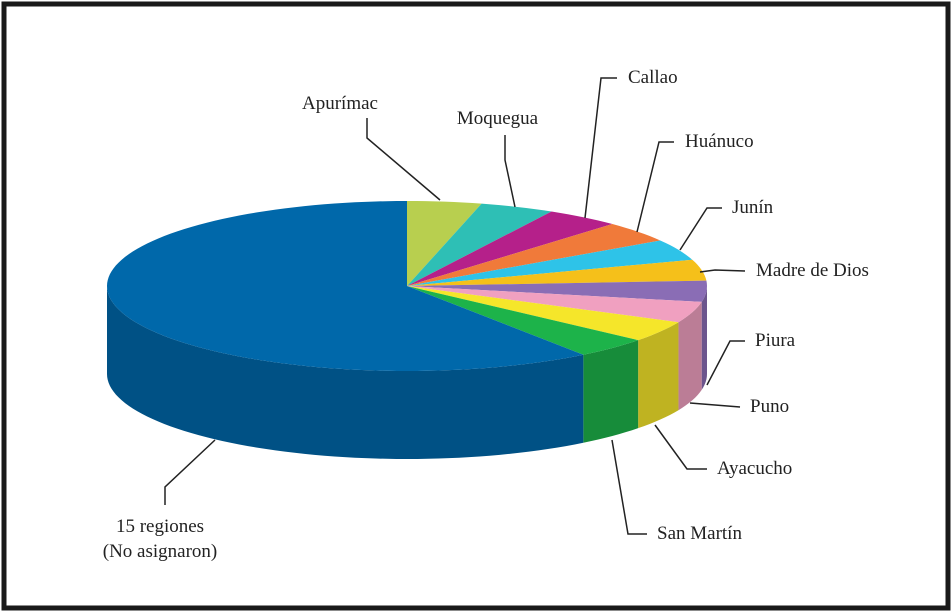  Describe the element at coordinates (755, 468) in the screenshot. I see `slice-label: Ayacucho` at that location.